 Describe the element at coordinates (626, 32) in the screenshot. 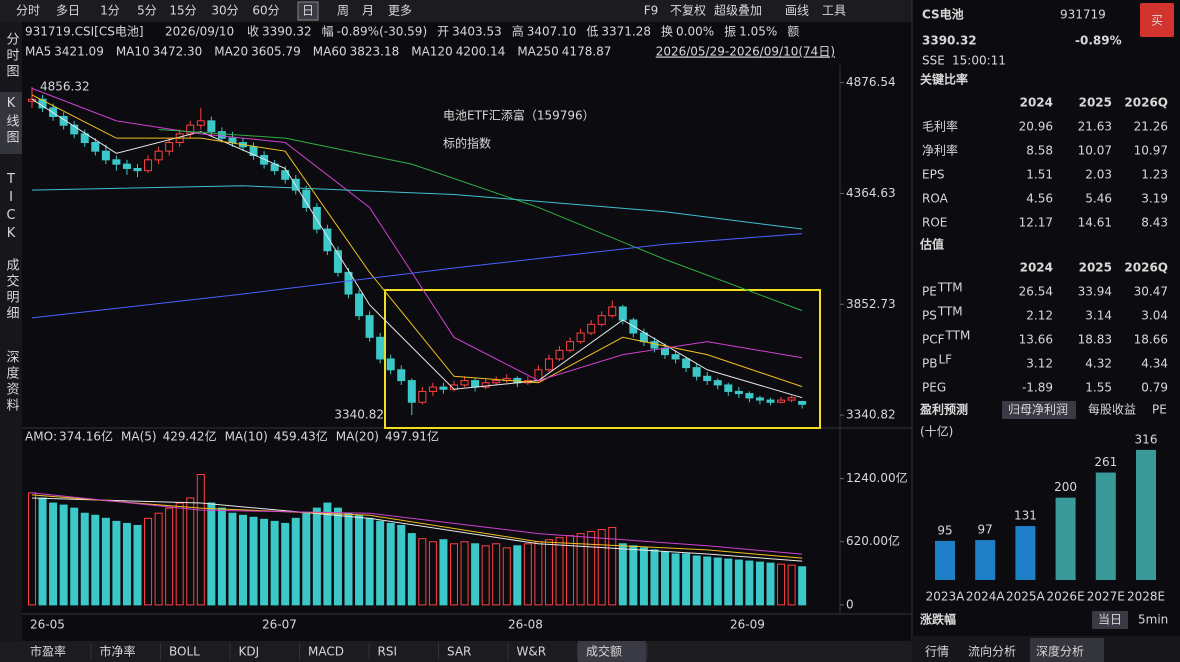

I see `field-value: 3371.28` at that location.